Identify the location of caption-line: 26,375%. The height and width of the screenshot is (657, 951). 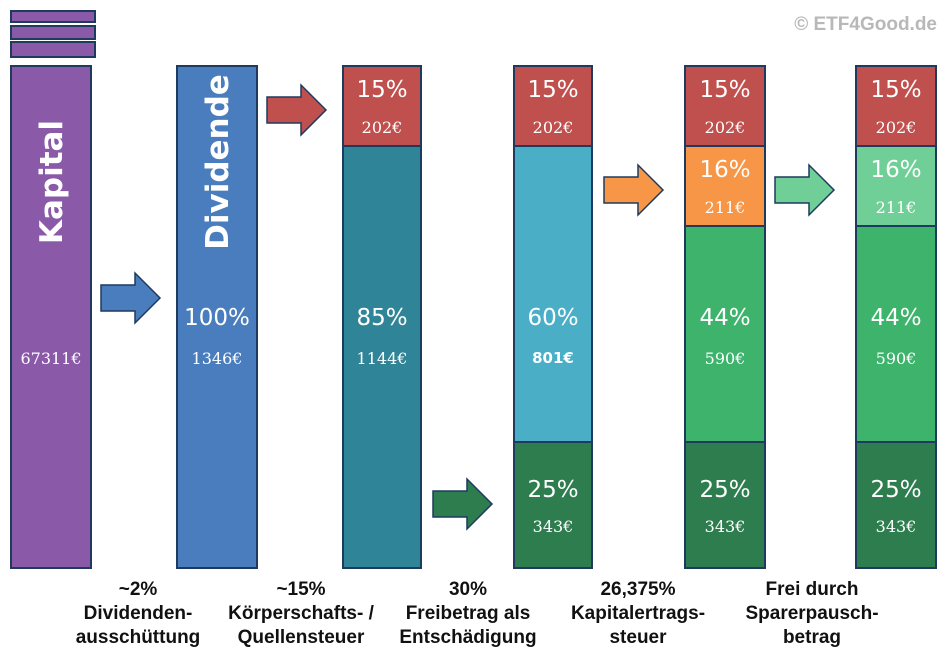
(638, 589).